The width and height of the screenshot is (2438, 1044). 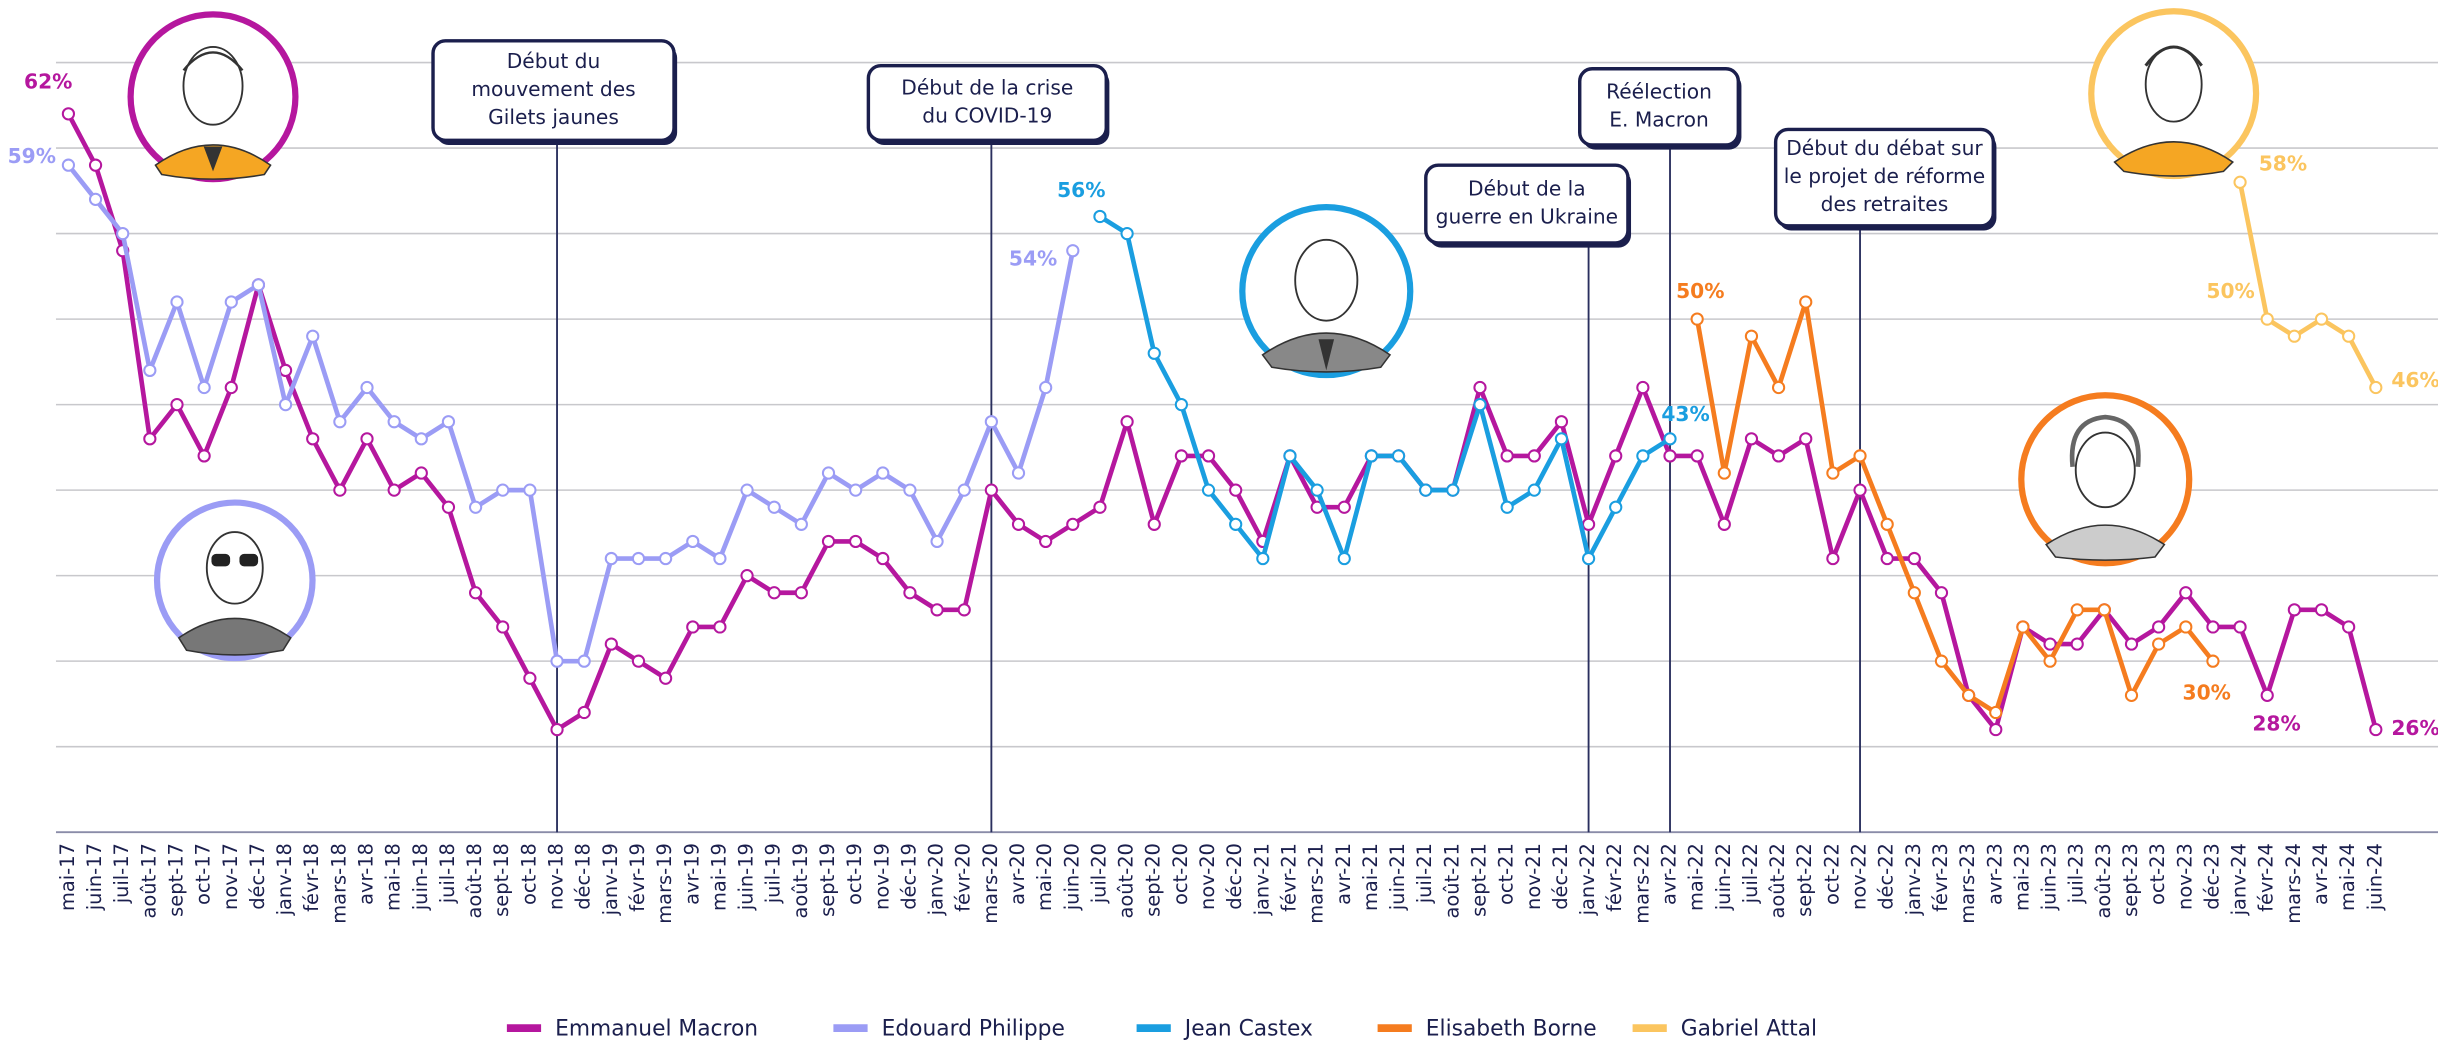 I want to click on annotation-text: E. Macron, so click(x=1659, y=119).